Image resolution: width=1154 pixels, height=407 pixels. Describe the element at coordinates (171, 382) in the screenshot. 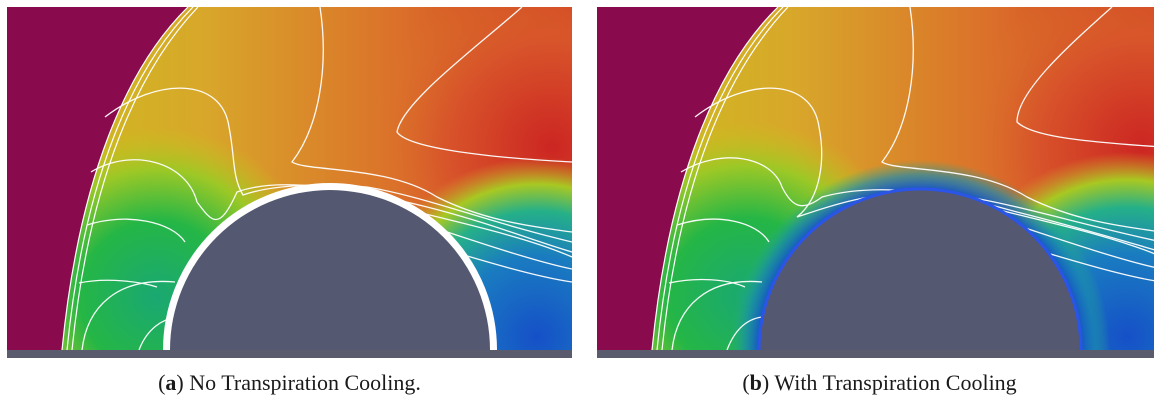

I see `caption-tag-a: a` at that location.